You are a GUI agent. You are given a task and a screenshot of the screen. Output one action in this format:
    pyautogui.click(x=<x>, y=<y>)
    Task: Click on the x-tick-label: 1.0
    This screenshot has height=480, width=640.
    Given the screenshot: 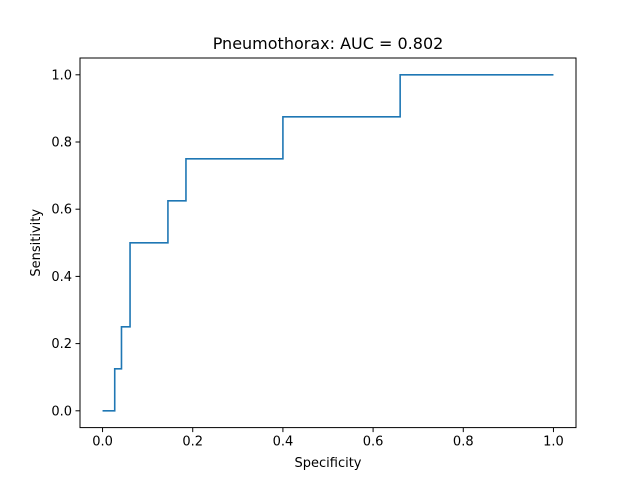 What is the action you would take?
    pyautogui.click(x=553, y=442)
    